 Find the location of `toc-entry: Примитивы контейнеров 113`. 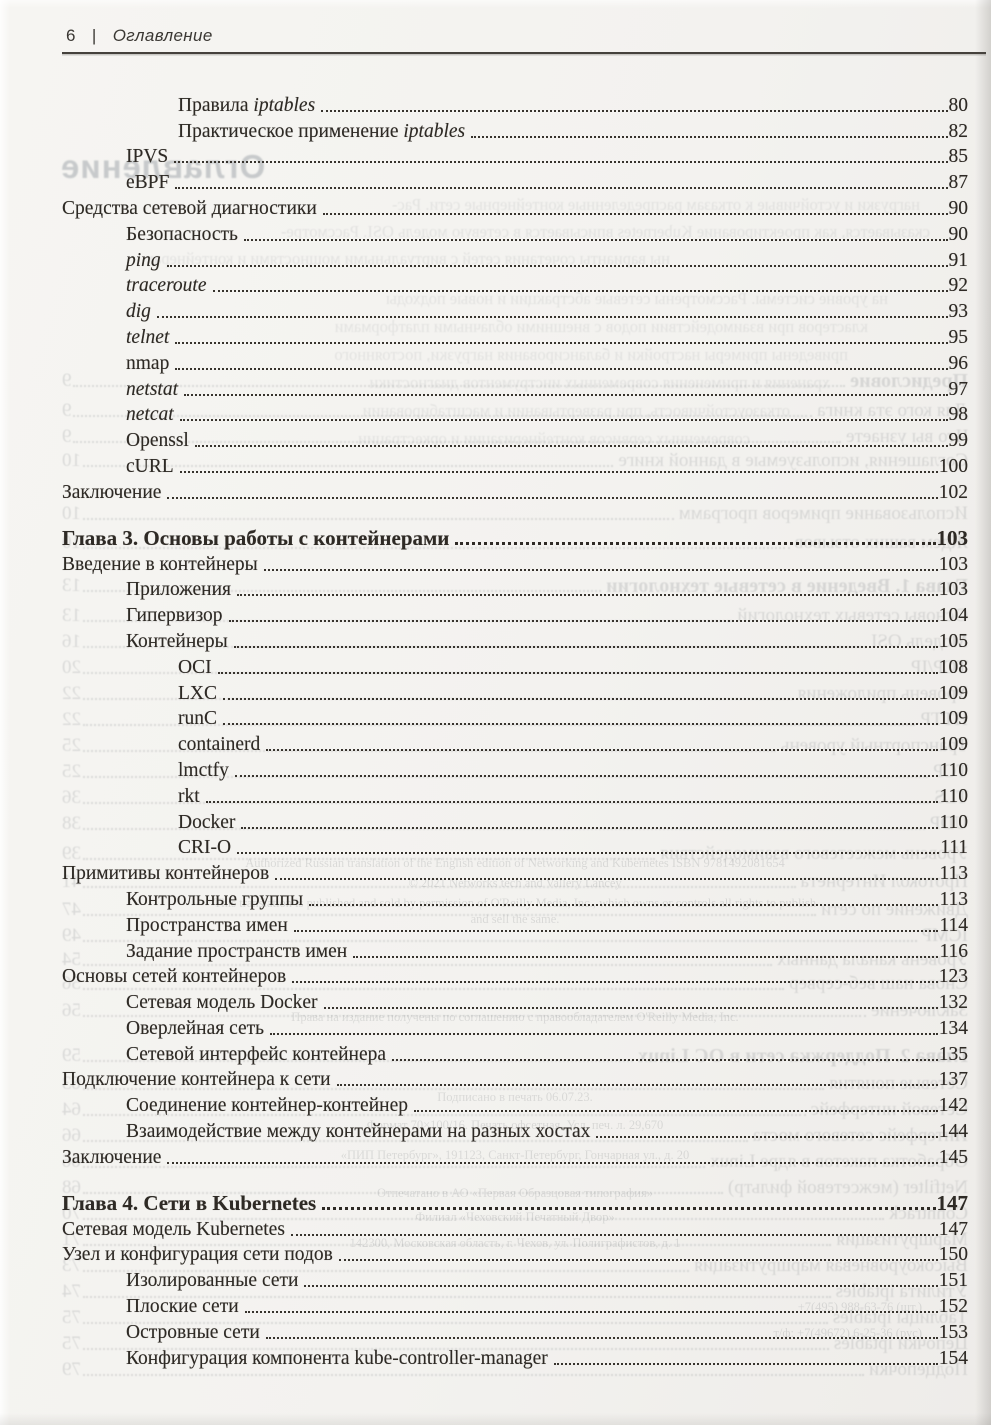

toc-entry: Примитивы контейнеров 113 is located at coordinates (515, 871).